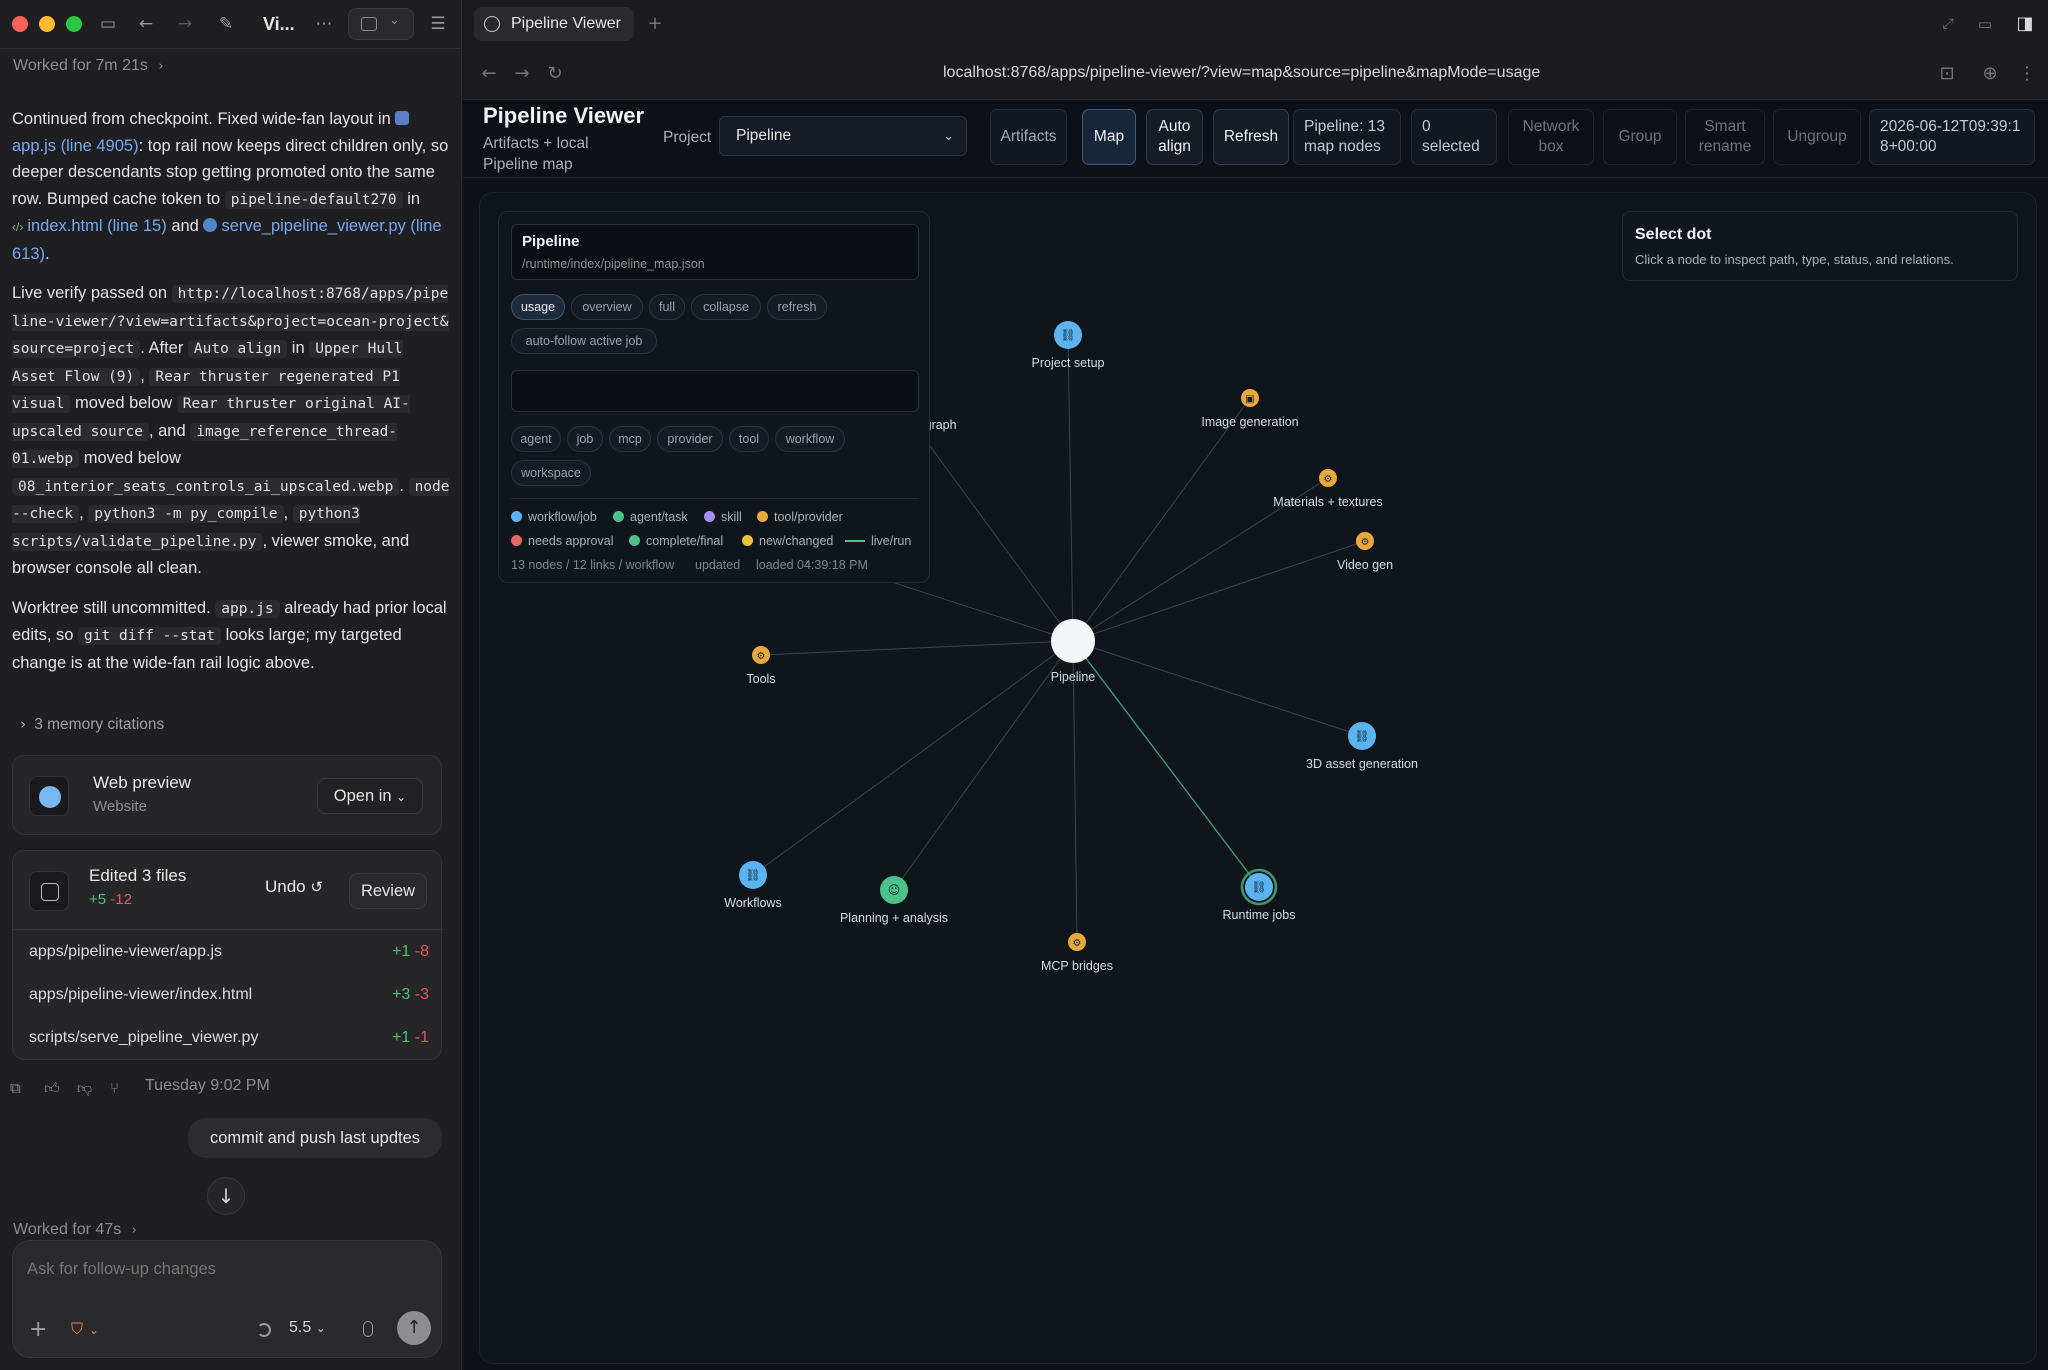 The image size is (2048, 1370). I want to click on mode-chip-refresh: refresh, so click(797, 307).